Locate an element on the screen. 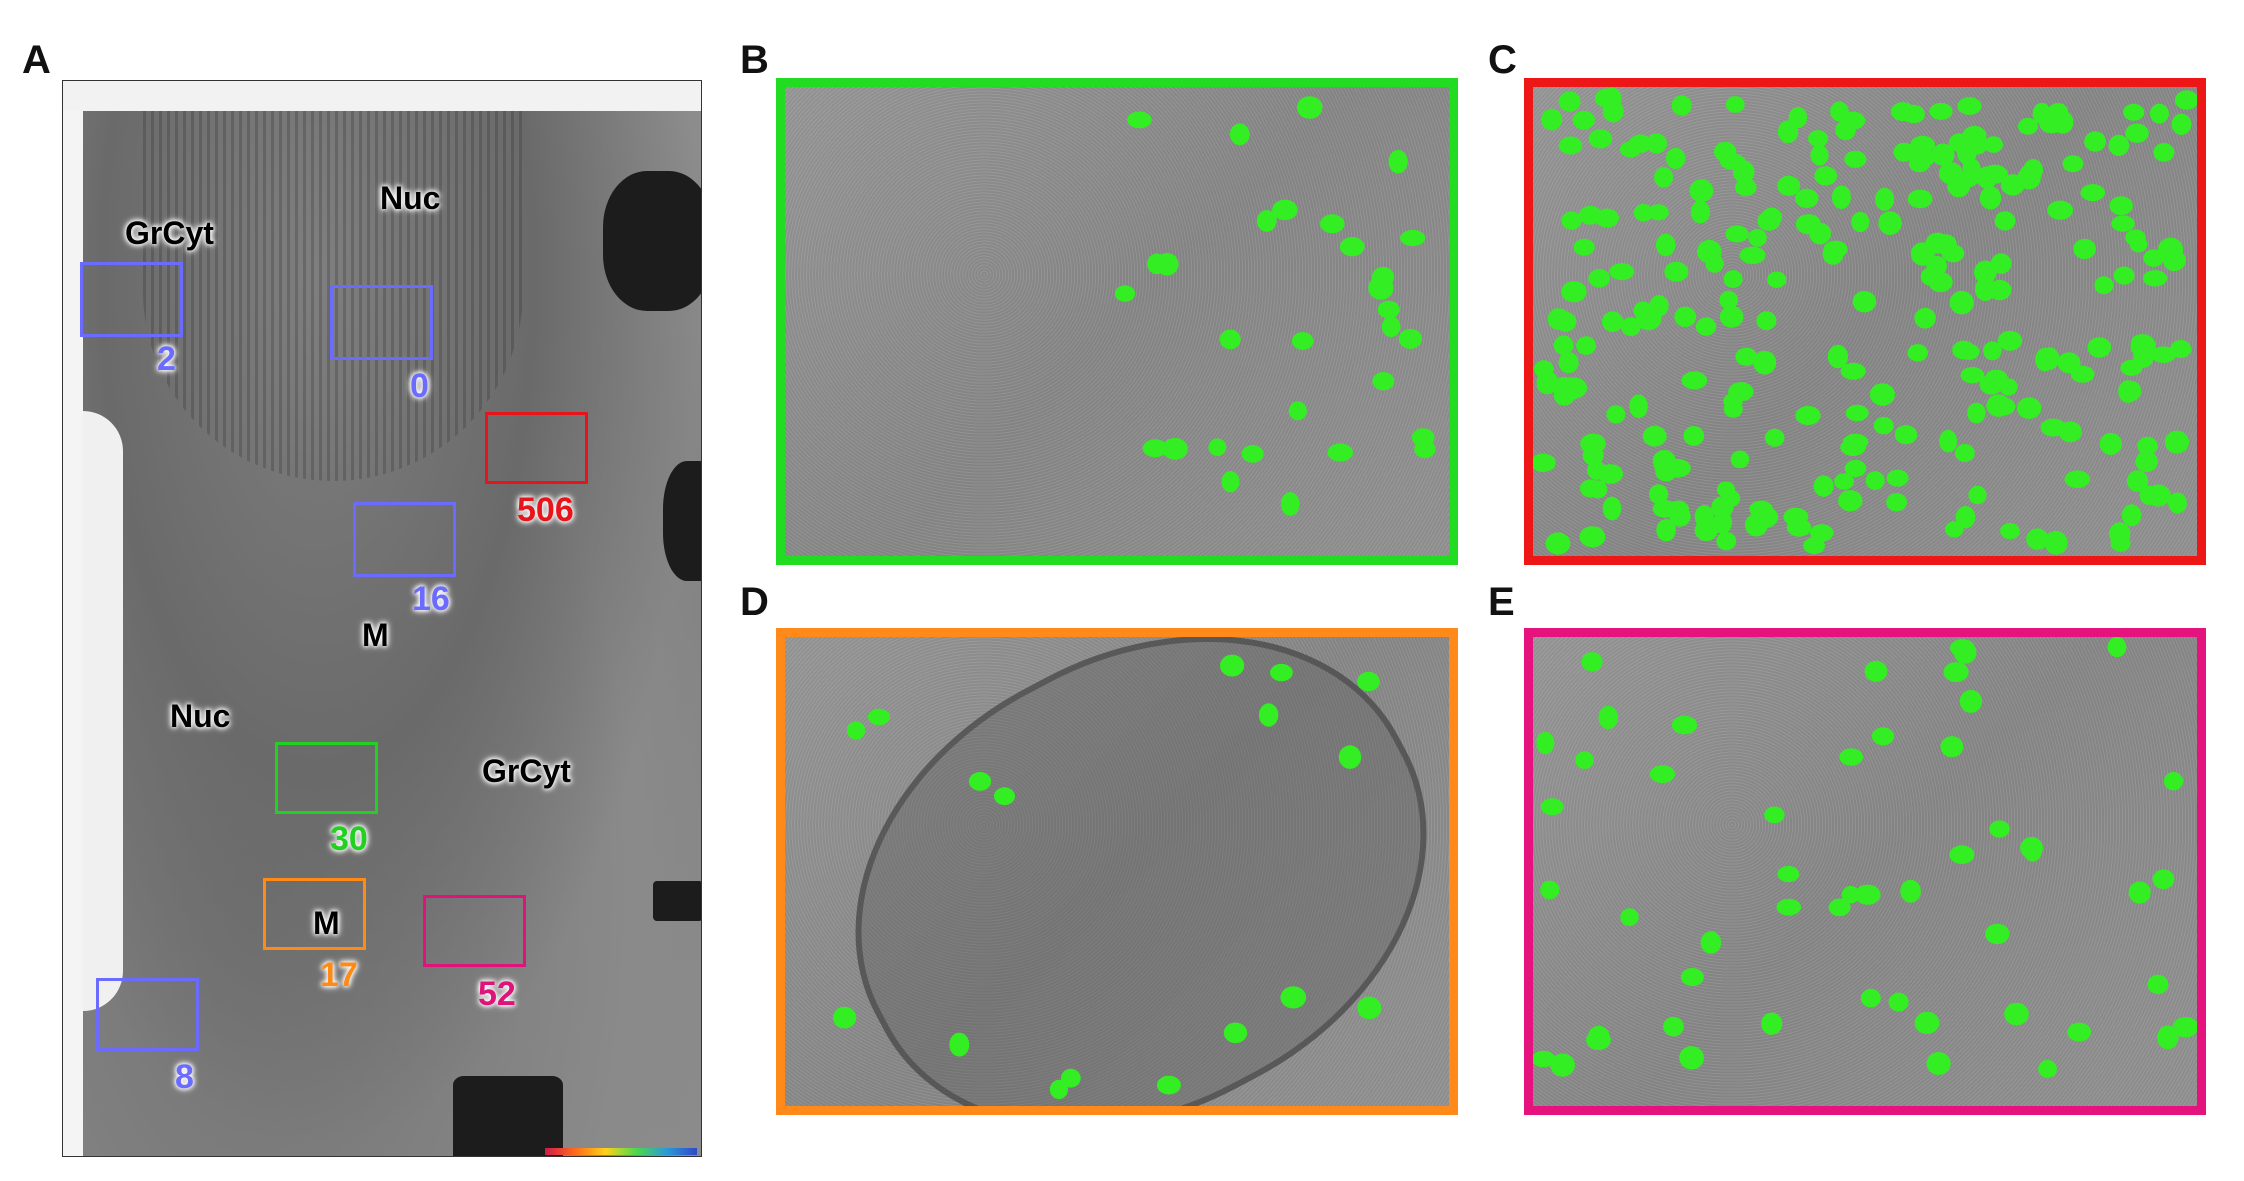  roi-count-0: 0 is located at coordinates (419, 386).